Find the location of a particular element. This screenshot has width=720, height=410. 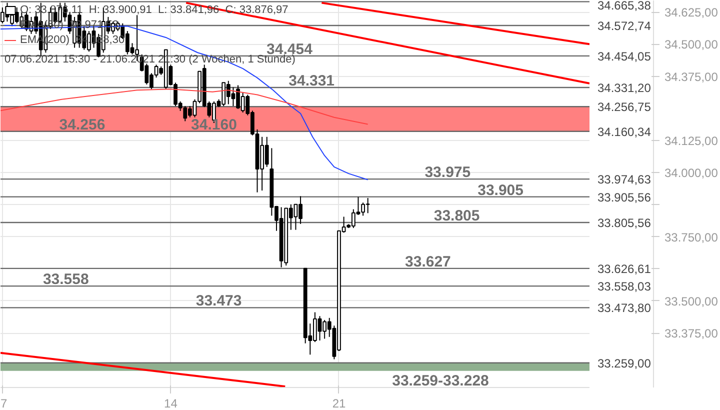

ref-line-label: 34.665,38 is located at coordinates (625, 6).